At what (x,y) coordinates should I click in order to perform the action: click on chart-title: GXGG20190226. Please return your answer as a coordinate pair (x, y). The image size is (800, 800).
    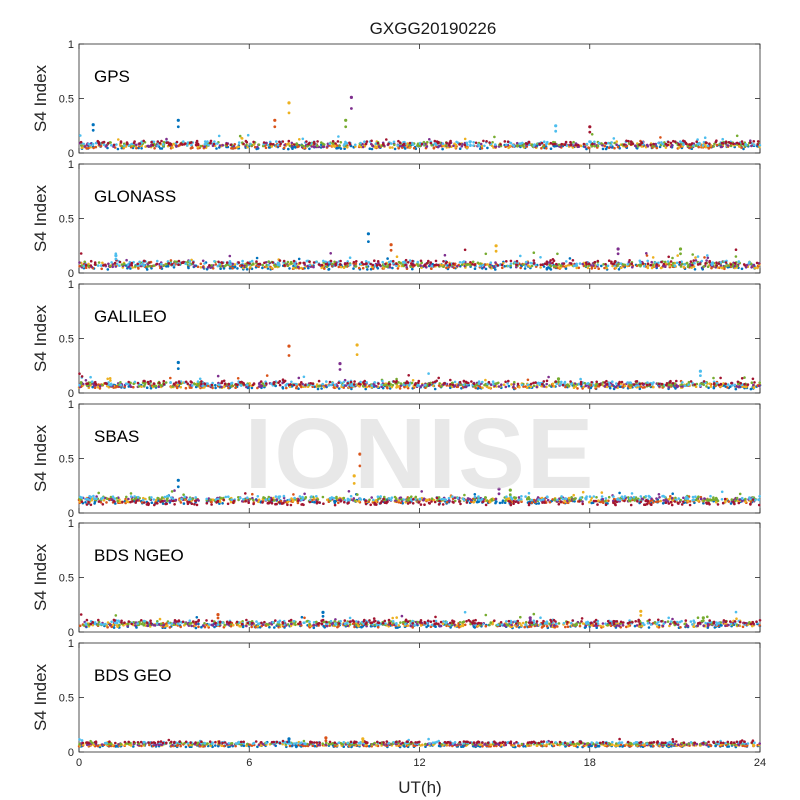
    Looking at the image, I should click on (433, 28).